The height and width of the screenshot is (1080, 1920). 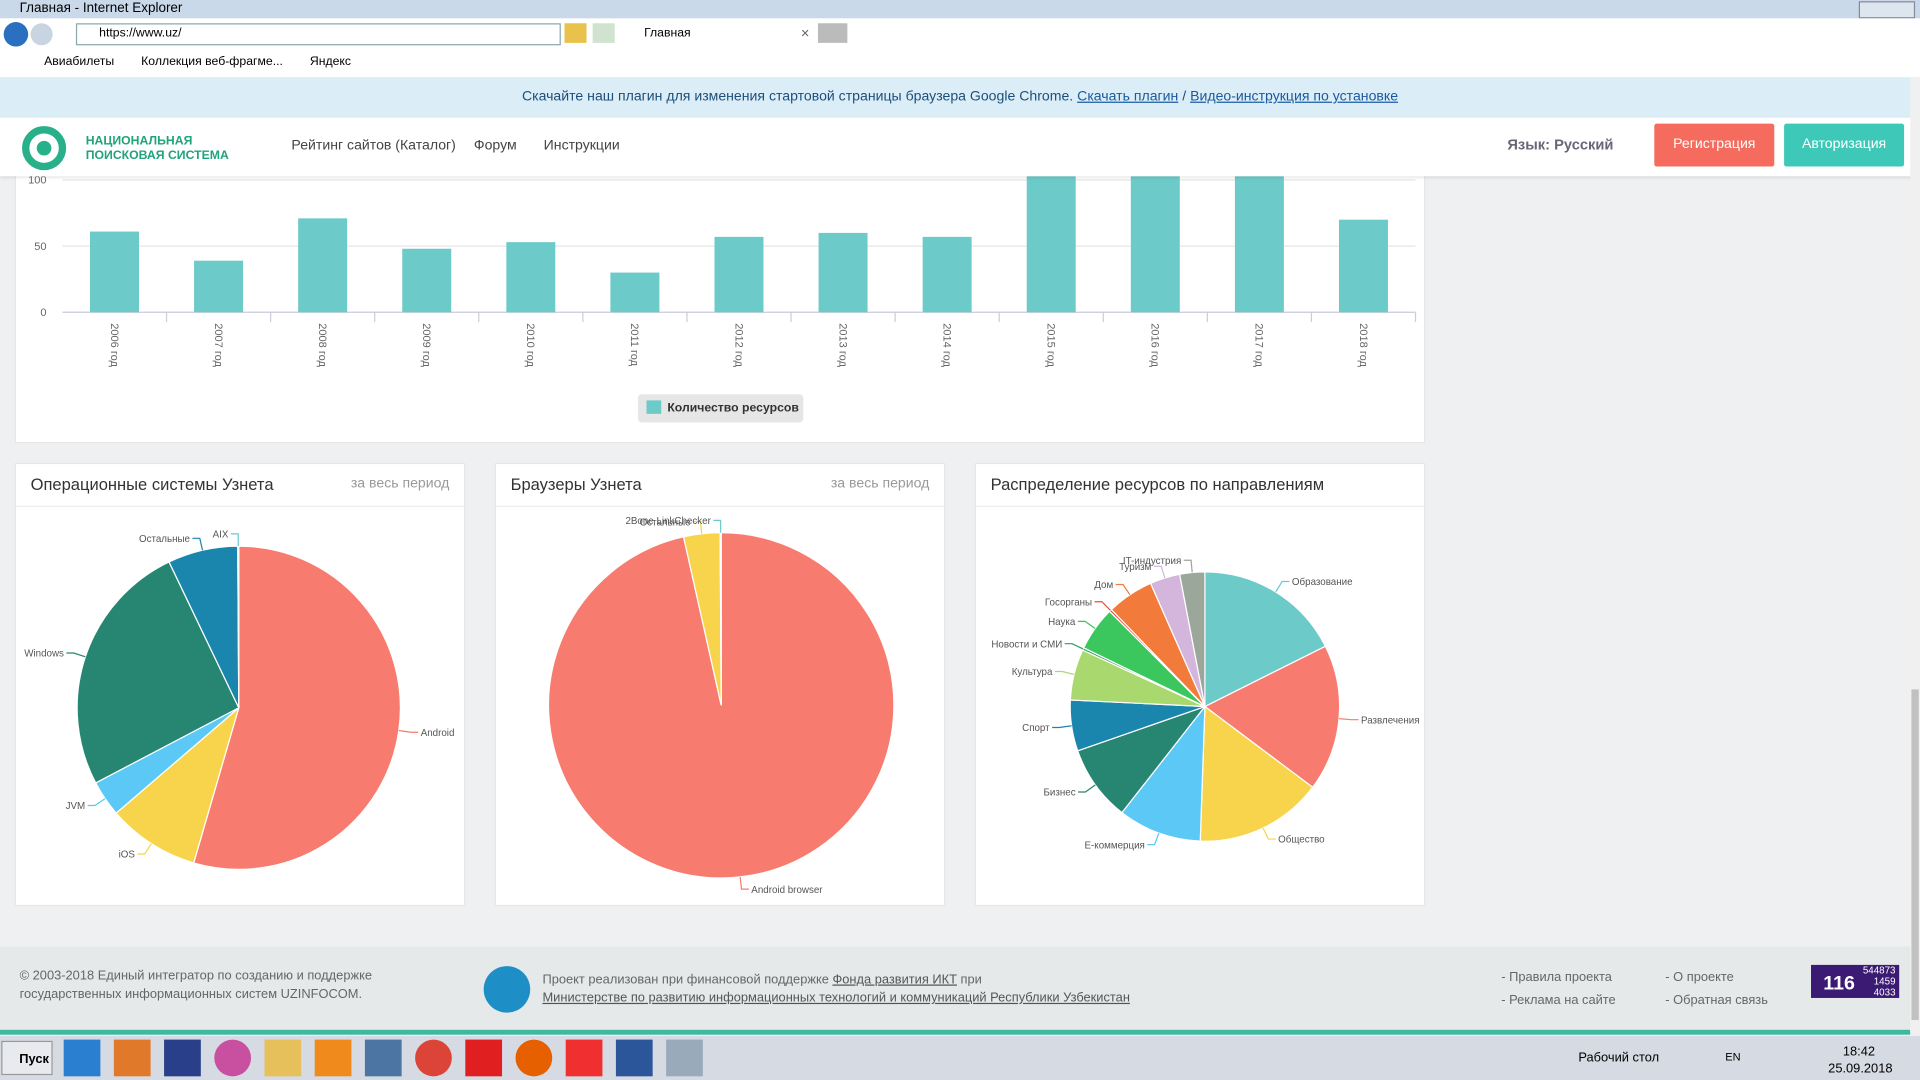 What do you see at coordinates (44, 654) in the screenshot?
I see `slice-label: Windows` at bounding box center [44, 654].